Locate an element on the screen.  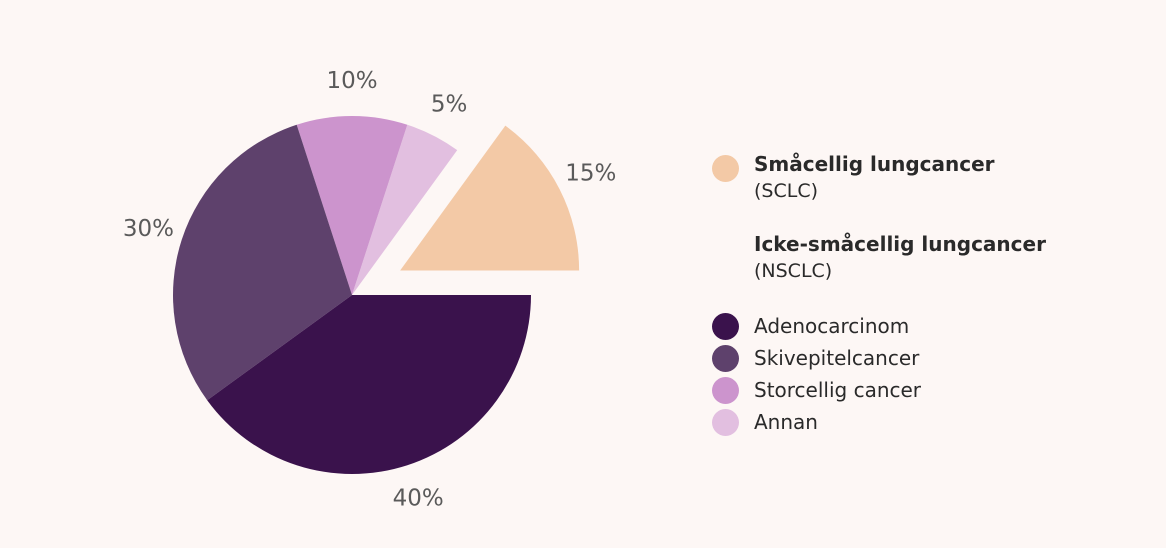
legend-item-annan: Annan is located at coordinates (932, 422).